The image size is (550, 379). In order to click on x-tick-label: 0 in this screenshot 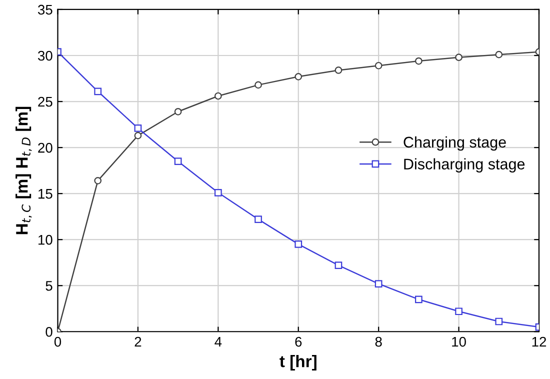, I will do `click(58, 341)`.